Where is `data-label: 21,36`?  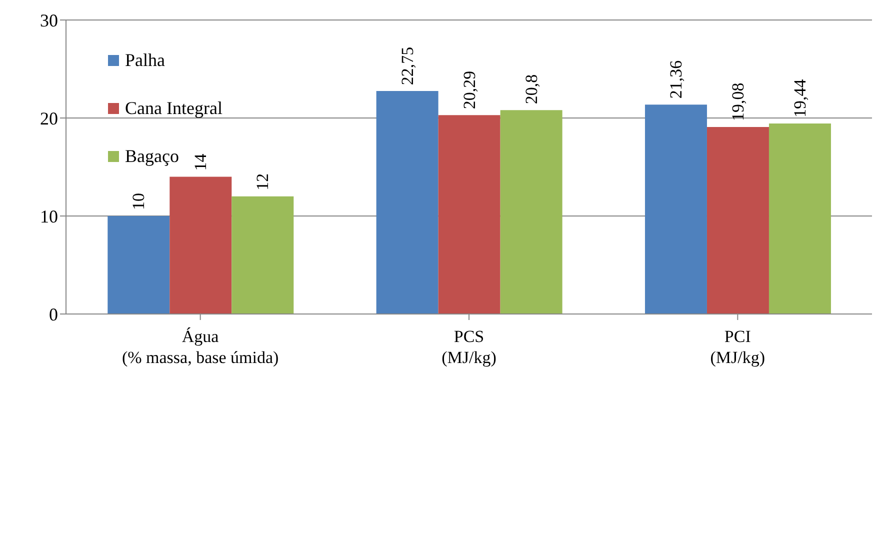 data-label: 21,36 is located at coordinates (676, 79).